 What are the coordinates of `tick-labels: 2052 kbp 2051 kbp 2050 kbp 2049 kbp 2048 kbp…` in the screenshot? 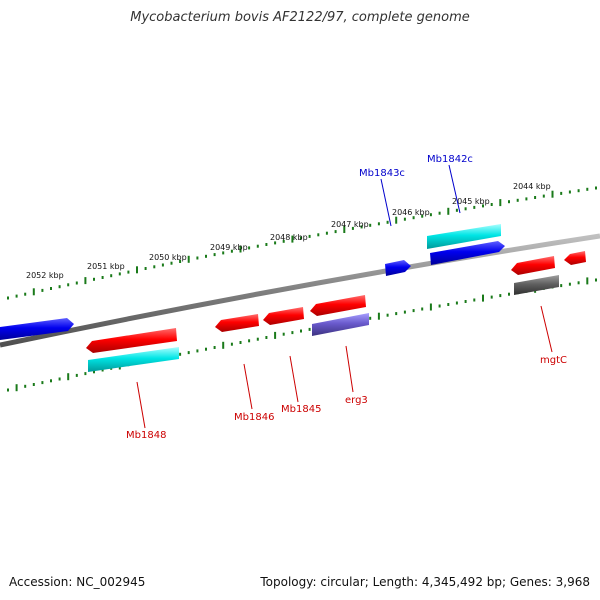 It's located at (288, 231).